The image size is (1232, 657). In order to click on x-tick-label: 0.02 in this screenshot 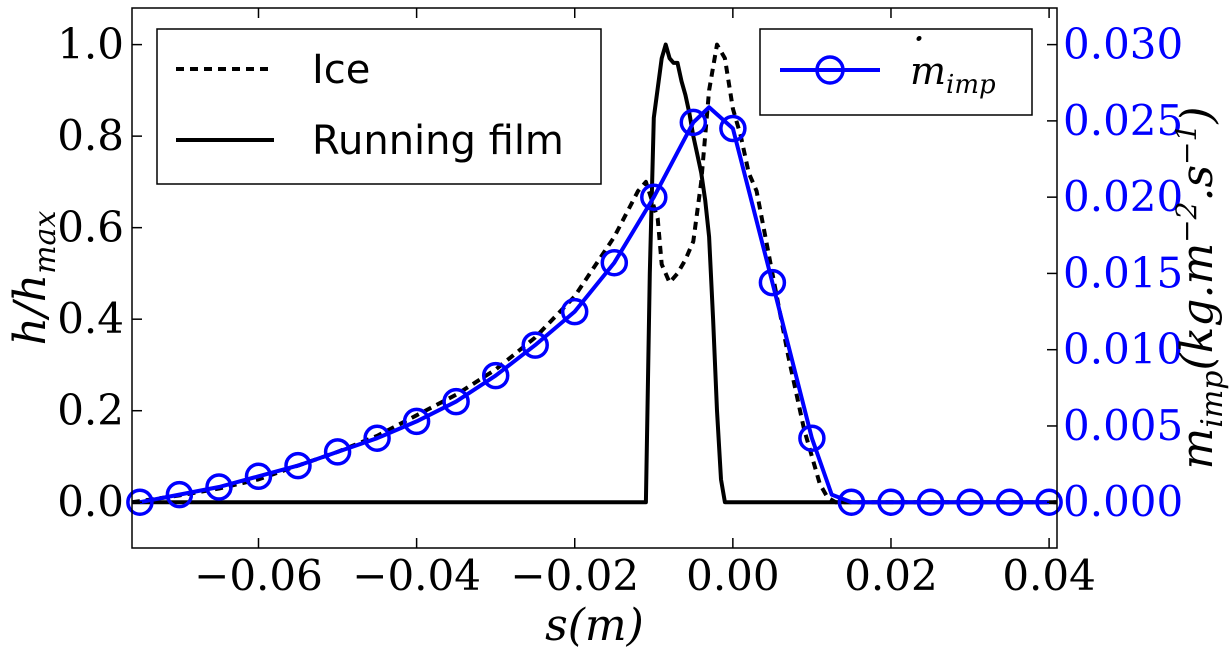, I will do `click(891, 575)`.